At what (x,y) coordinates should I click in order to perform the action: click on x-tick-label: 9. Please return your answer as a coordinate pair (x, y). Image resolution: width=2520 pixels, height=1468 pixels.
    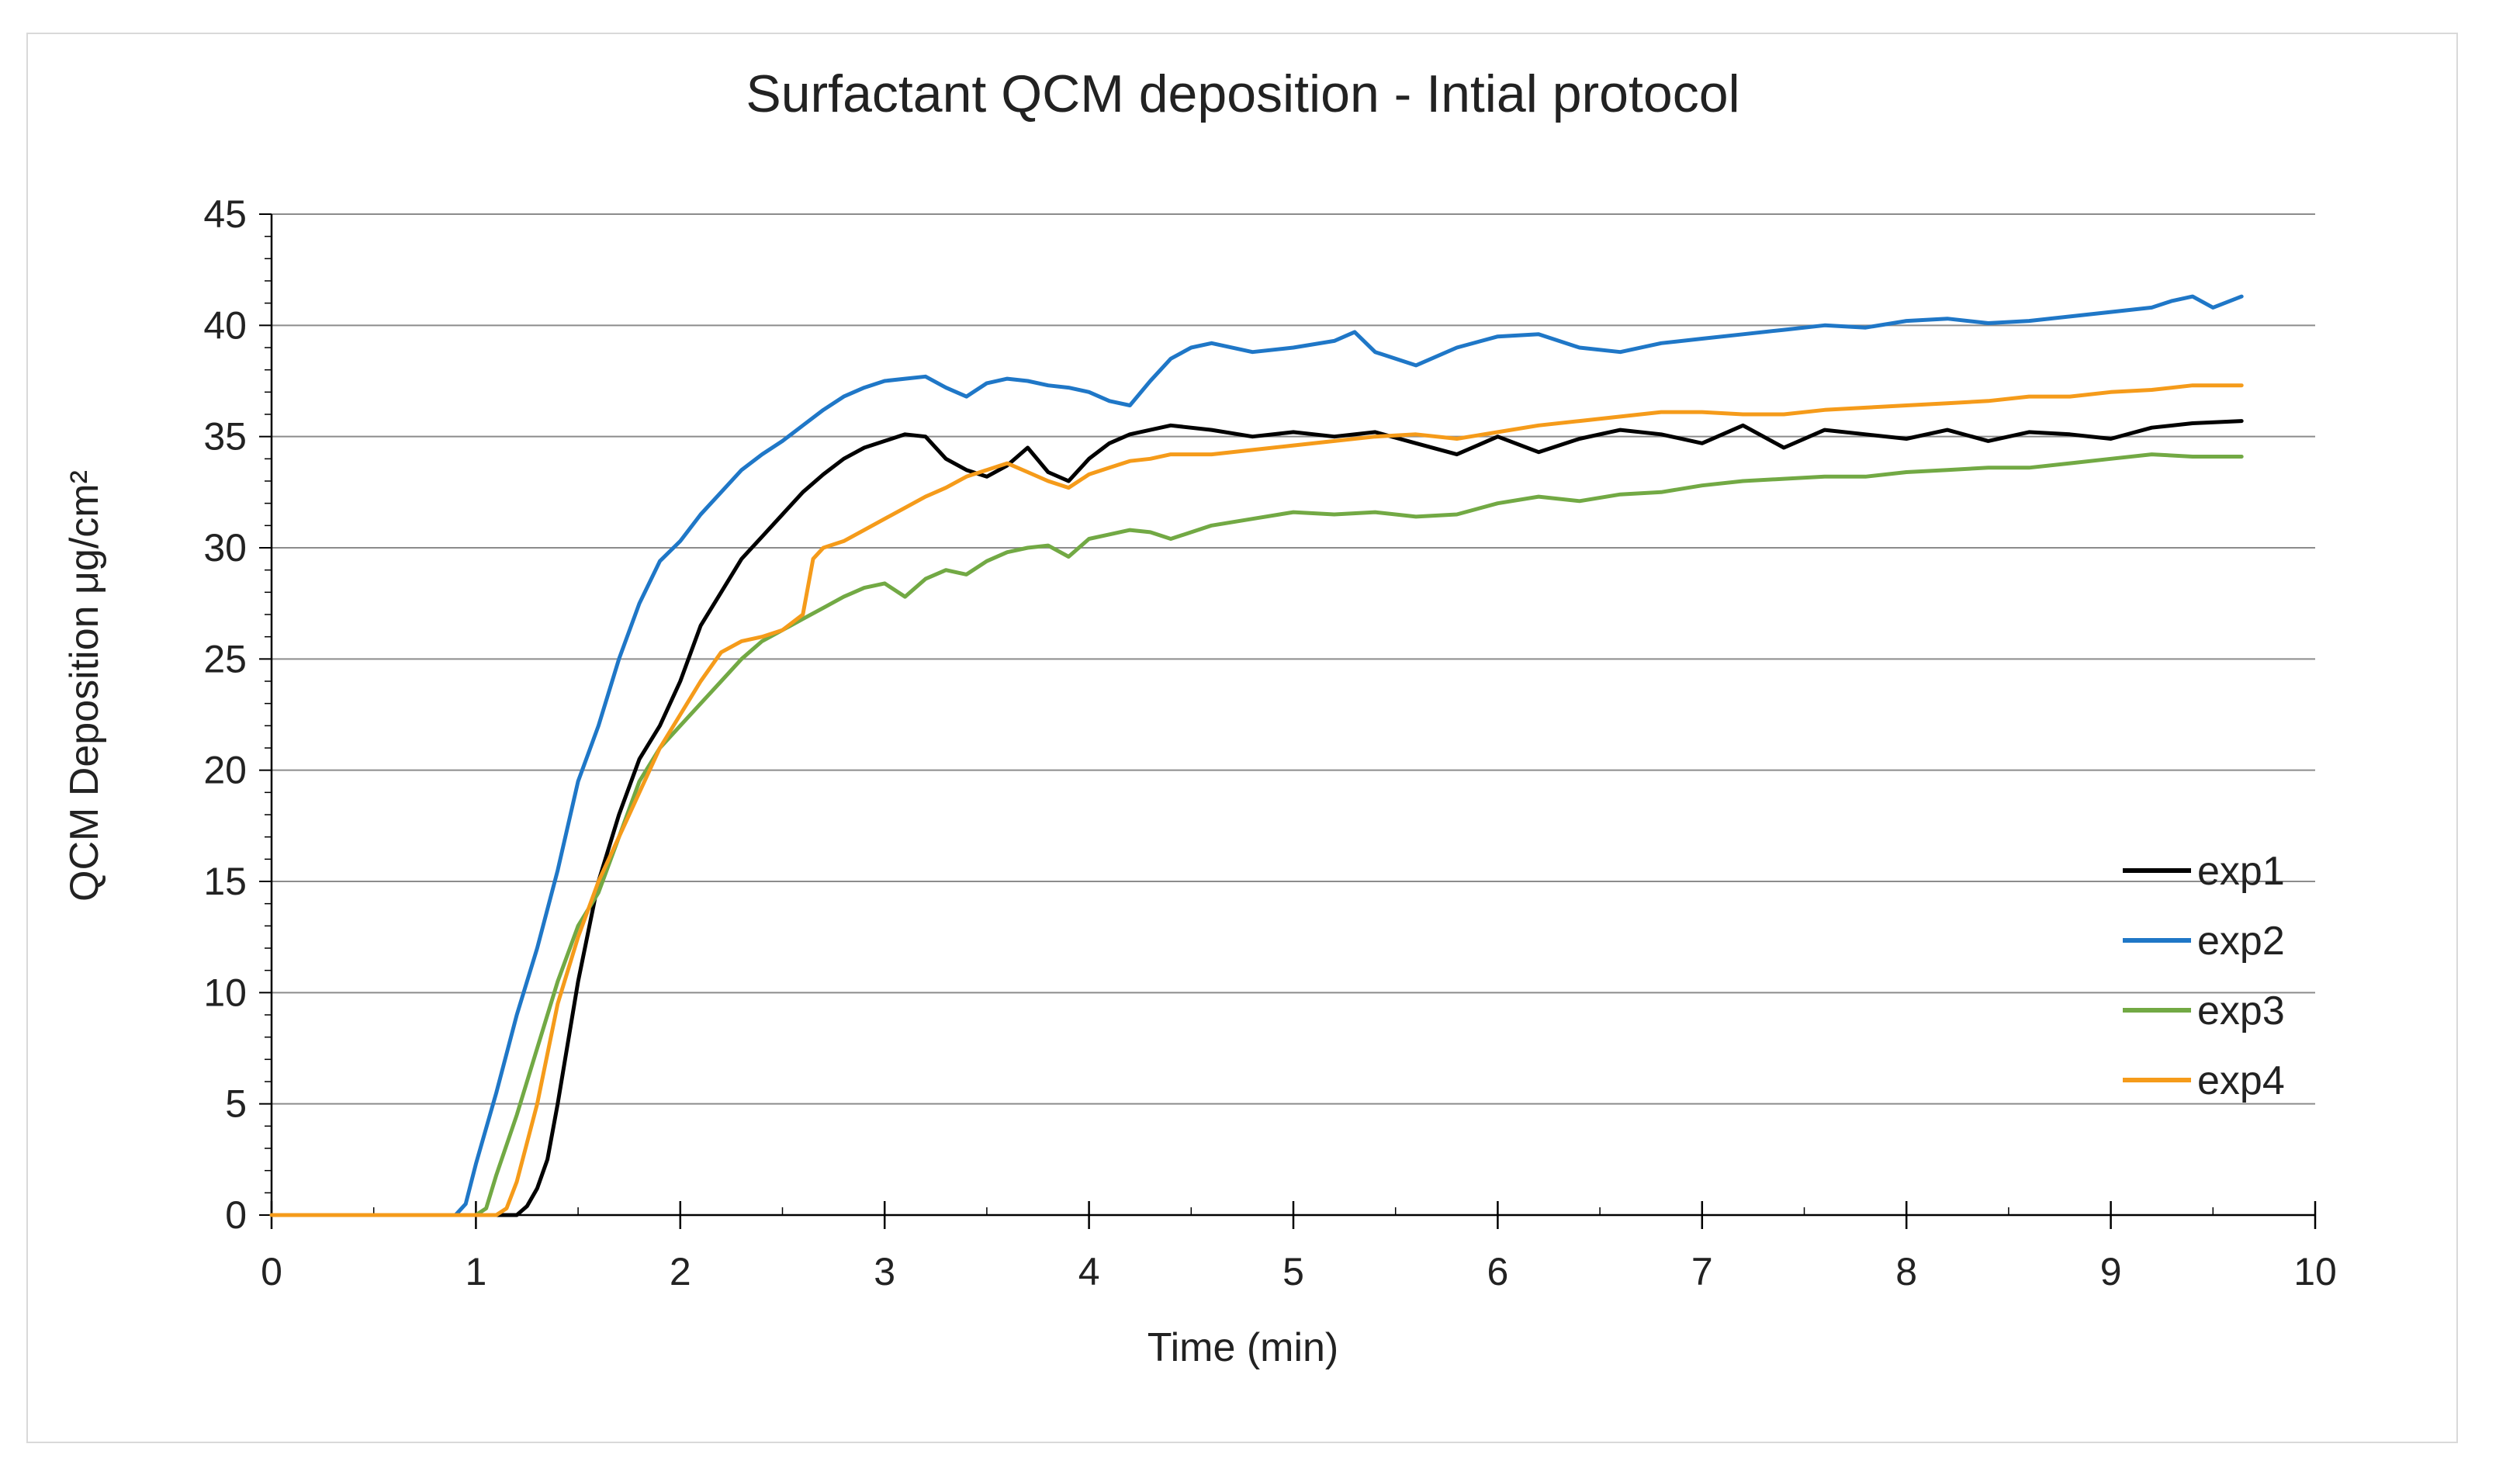
    Looking at the image, I should click on (2111, 1271).